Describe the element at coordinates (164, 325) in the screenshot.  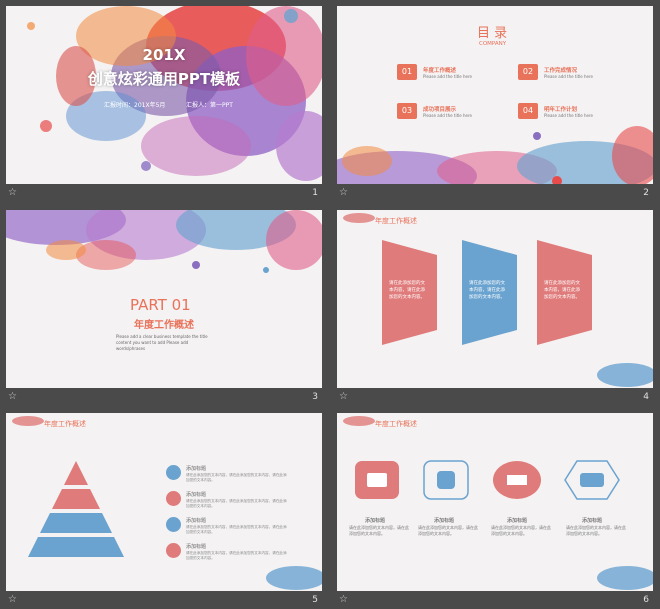
I see `section-title: 年度工作概述` at that location.